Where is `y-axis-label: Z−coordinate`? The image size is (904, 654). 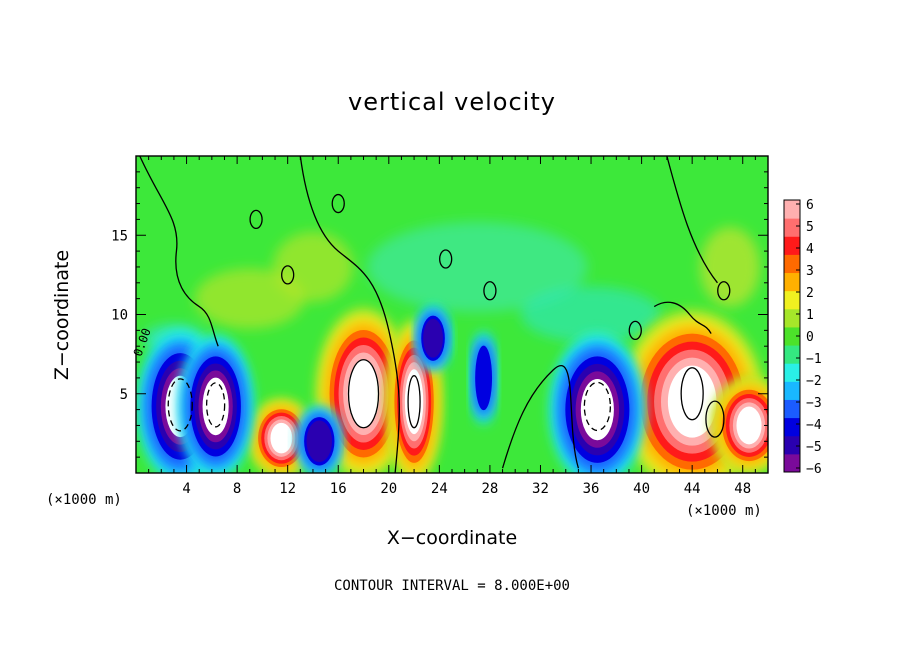 y-axis-label: Z−coordinate is located at coordinates (62, 315).